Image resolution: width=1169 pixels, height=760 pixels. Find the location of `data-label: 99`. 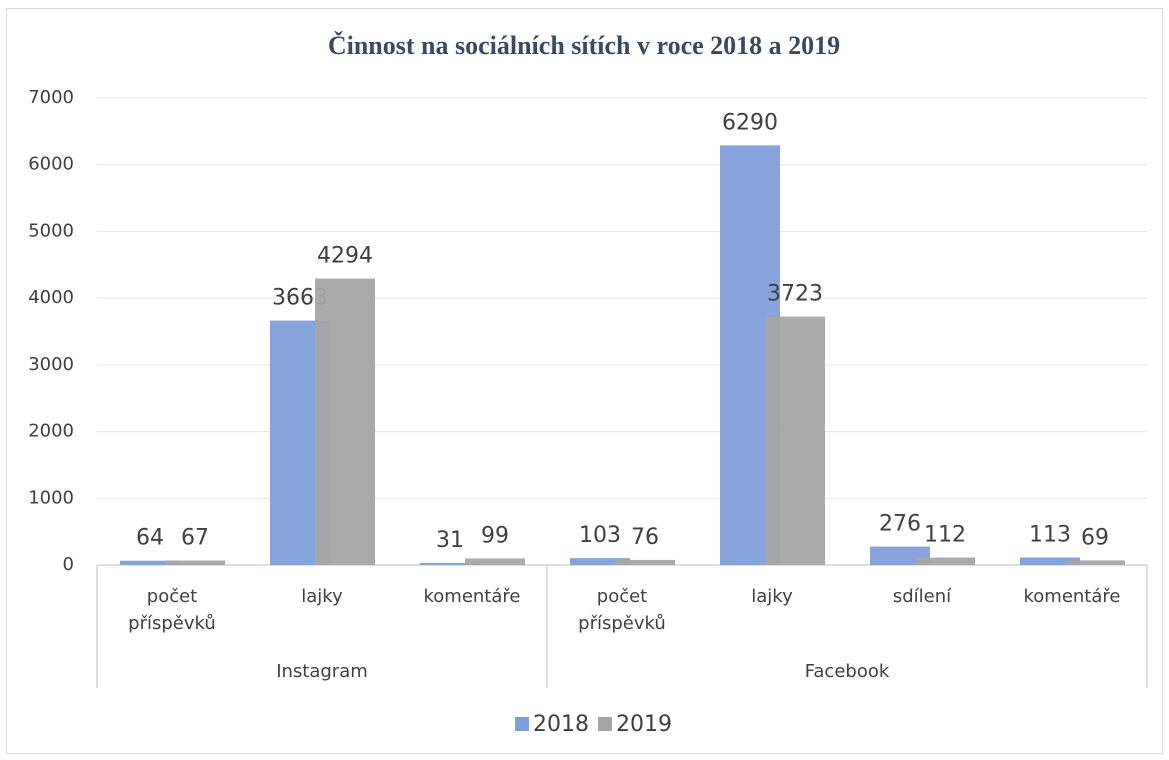

data-label: 99 is located at coordinates (495, 535).